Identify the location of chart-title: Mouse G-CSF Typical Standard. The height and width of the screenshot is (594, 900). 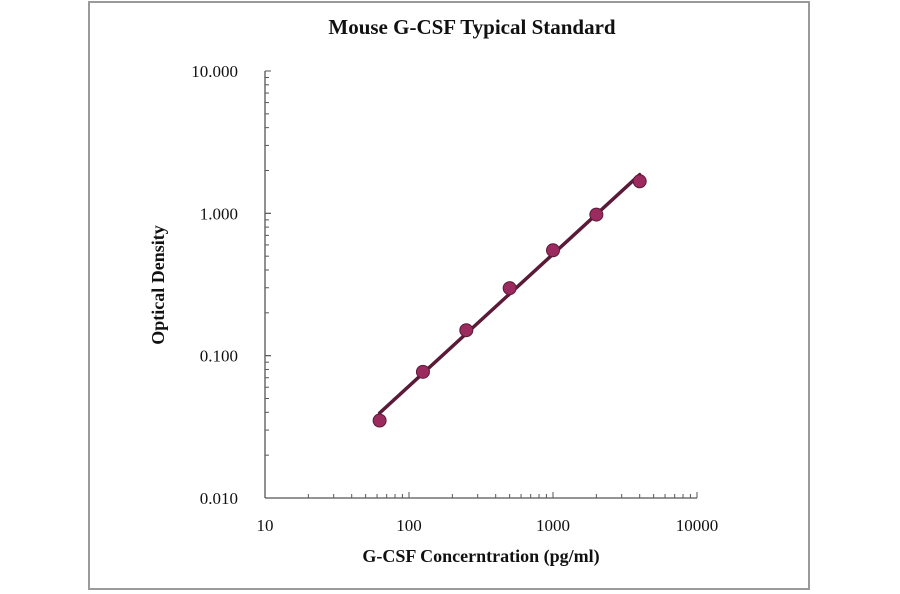
(472, 27).